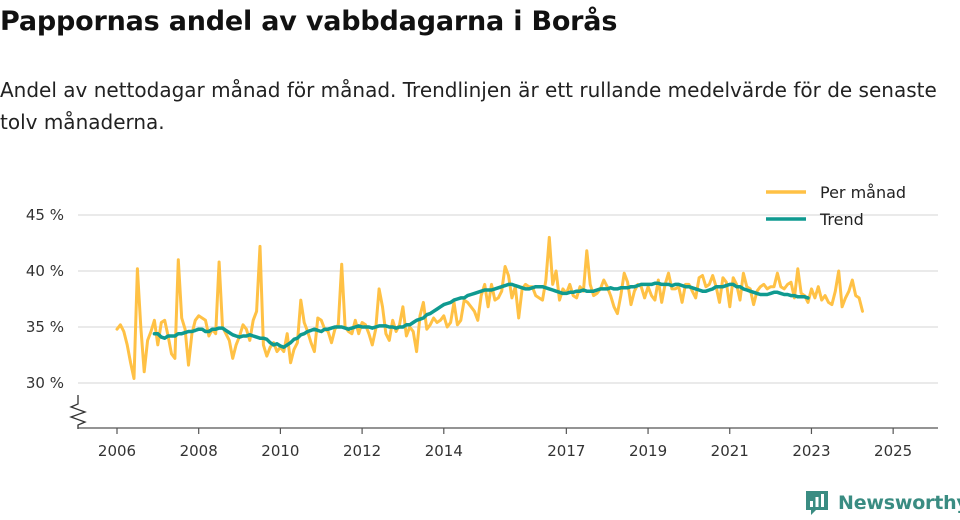 Image resolution: width=960 pixels, height=520 pixels. What do you see at coordinates (481, 315) in the screenshot?
I see `series-line-trend` at bounding box center [481, 315].